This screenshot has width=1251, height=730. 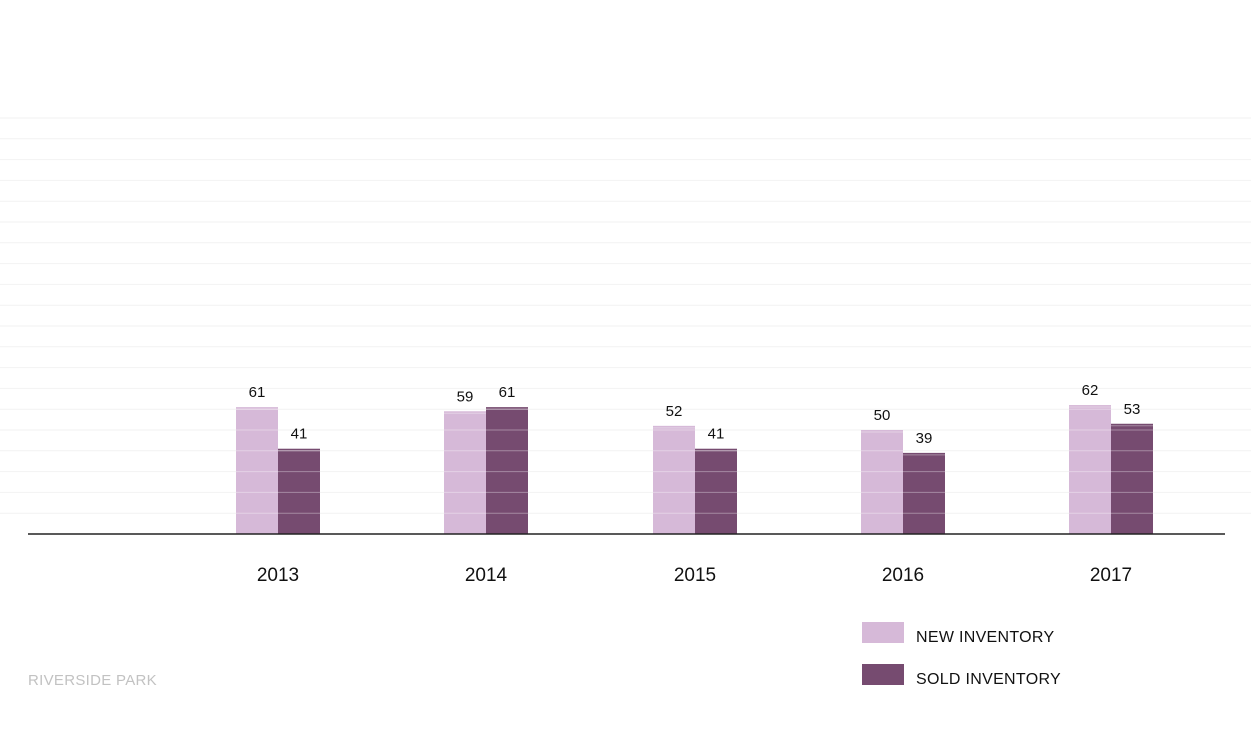 What do you see at coordinates (883, 674) in the screenshot?
I see `legend-swatch-sold-inventory` at bounding box center [883, 674].